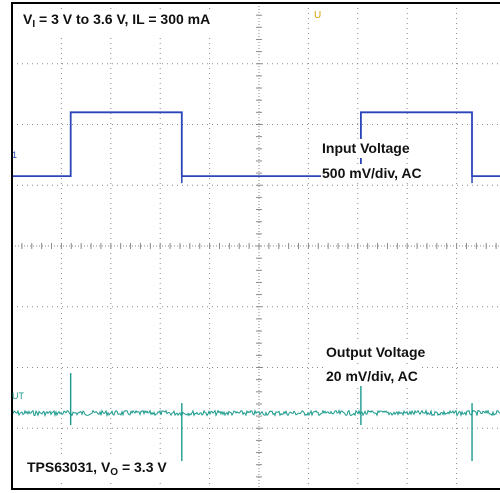 This screenshot has height=493, width=500. Describe the element at coordinates (366, 148) in the screenshot. I see `input-voltage-title: Input Voltage` at that location.